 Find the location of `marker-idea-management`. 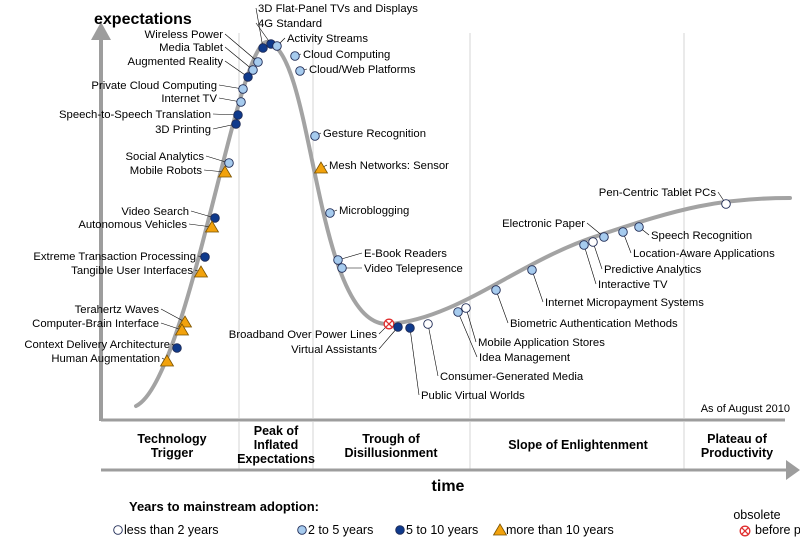

marker-idea-management is located at coordinates (458, 312).